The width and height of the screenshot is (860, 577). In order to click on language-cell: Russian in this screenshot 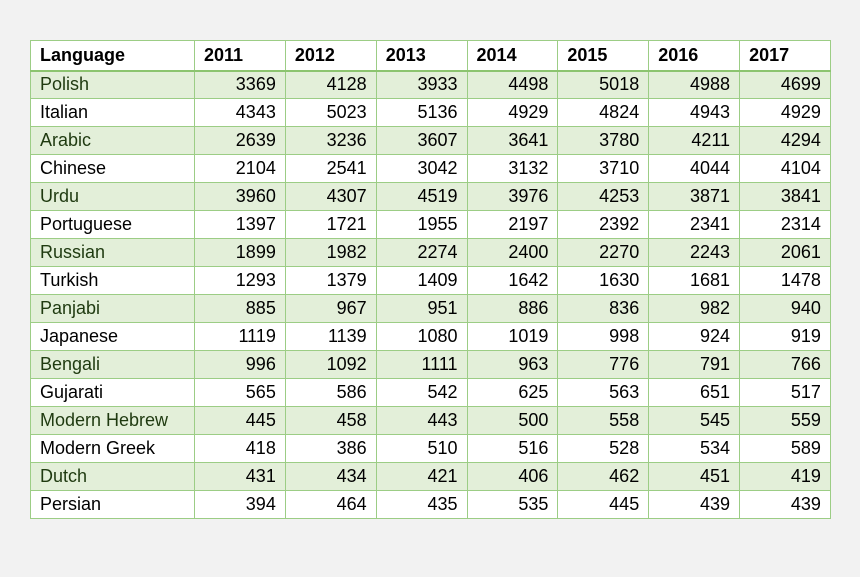, I will do `click(112, 252)`.